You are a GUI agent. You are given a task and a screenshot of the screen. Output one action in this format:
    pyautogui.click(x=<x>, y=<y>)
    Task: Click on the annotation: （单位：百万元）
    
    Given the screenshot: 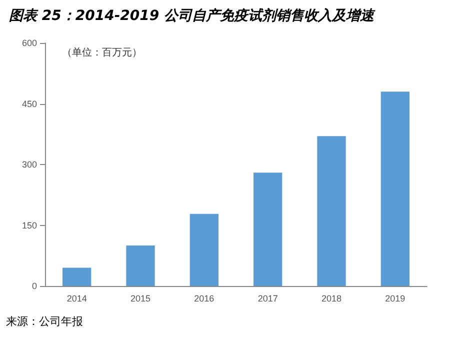 What is the action you would take?
    pyautogui.click(x=102, y=52)
    